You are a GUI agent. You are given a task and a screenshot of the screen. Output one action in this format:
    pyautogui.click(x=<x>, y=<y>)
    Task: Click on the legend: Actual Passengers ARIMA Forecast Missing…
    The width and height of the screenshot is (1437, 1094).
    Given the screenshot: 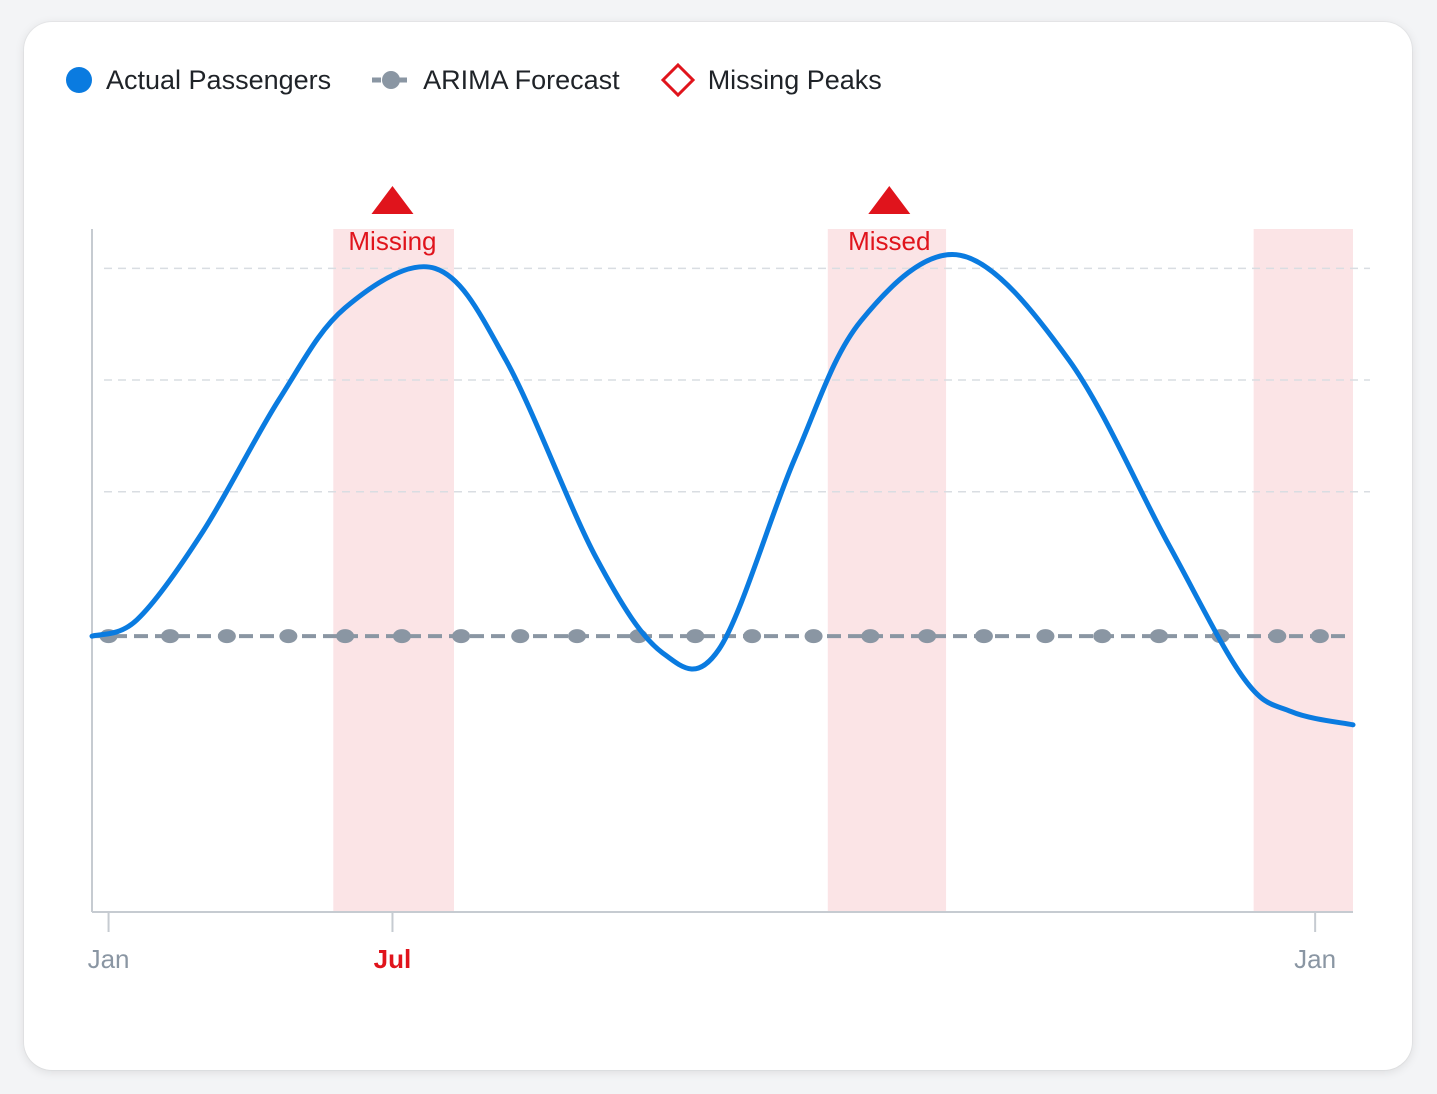 What is the action you would take?
    pyautogui.click(x=493, y=80)
    